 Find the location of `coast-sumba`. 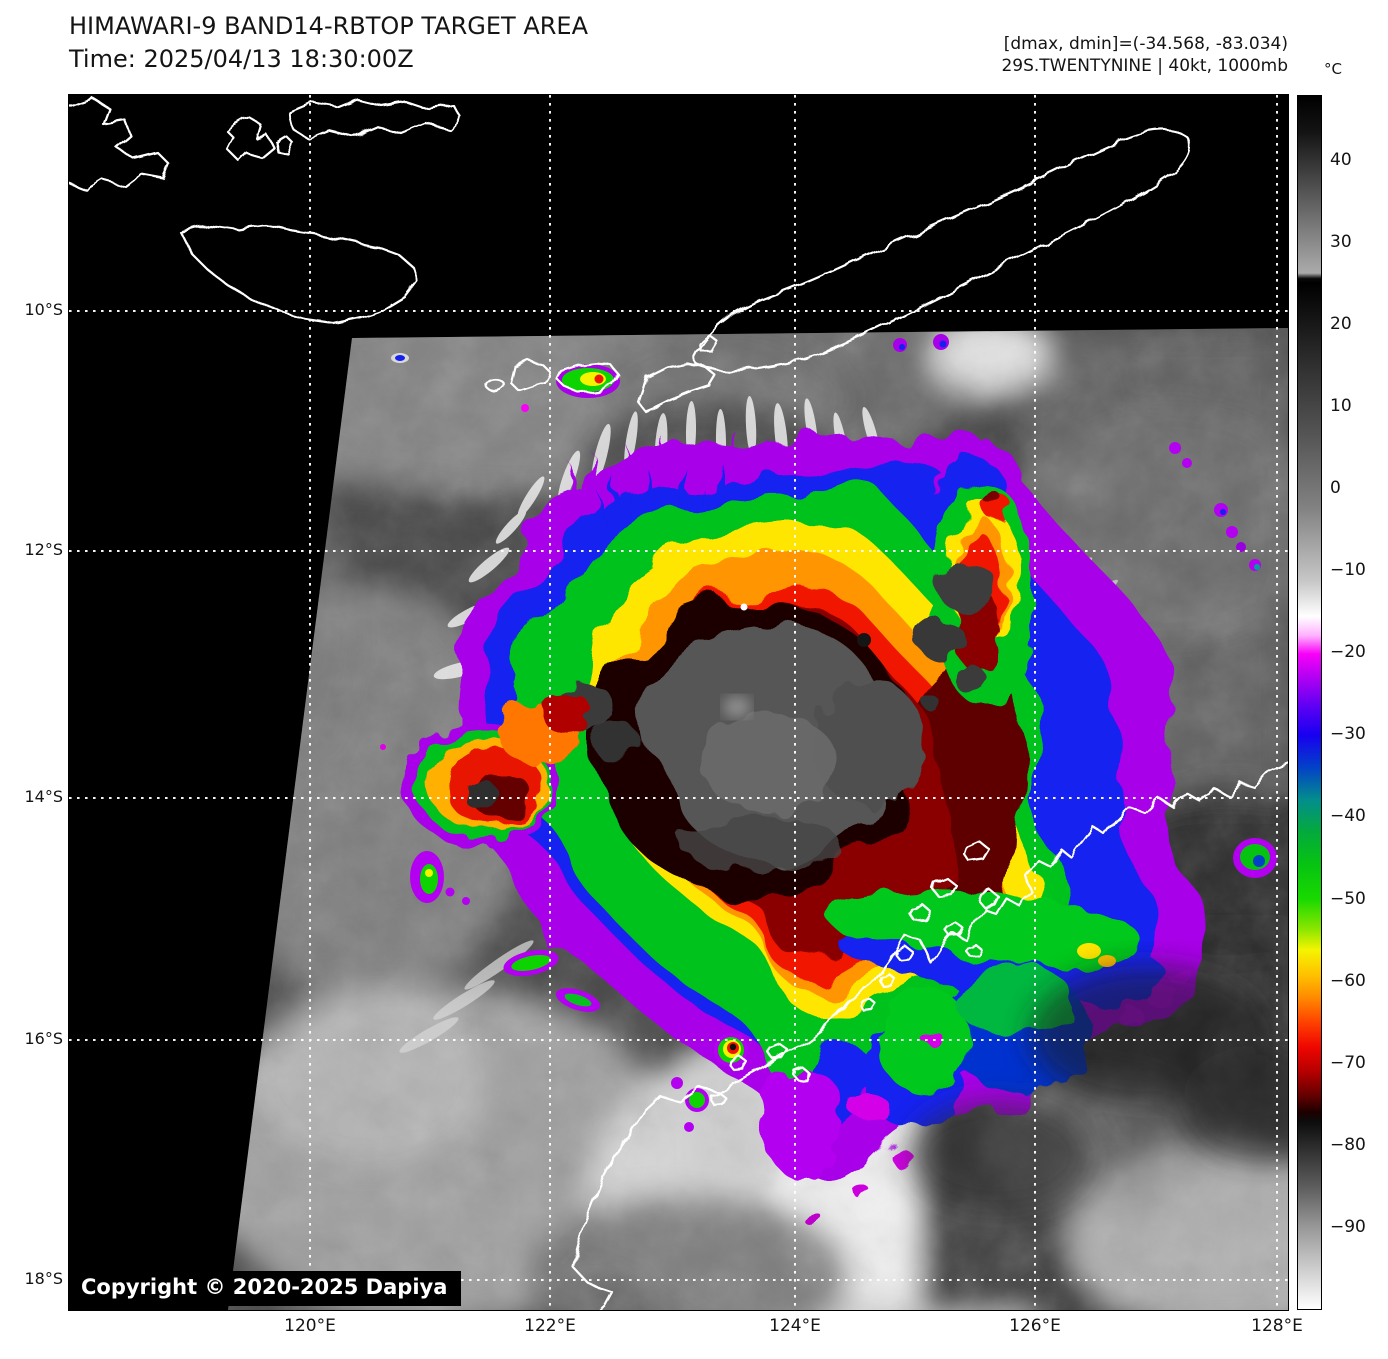

coast-sumba is located at coordinates (299, 274).